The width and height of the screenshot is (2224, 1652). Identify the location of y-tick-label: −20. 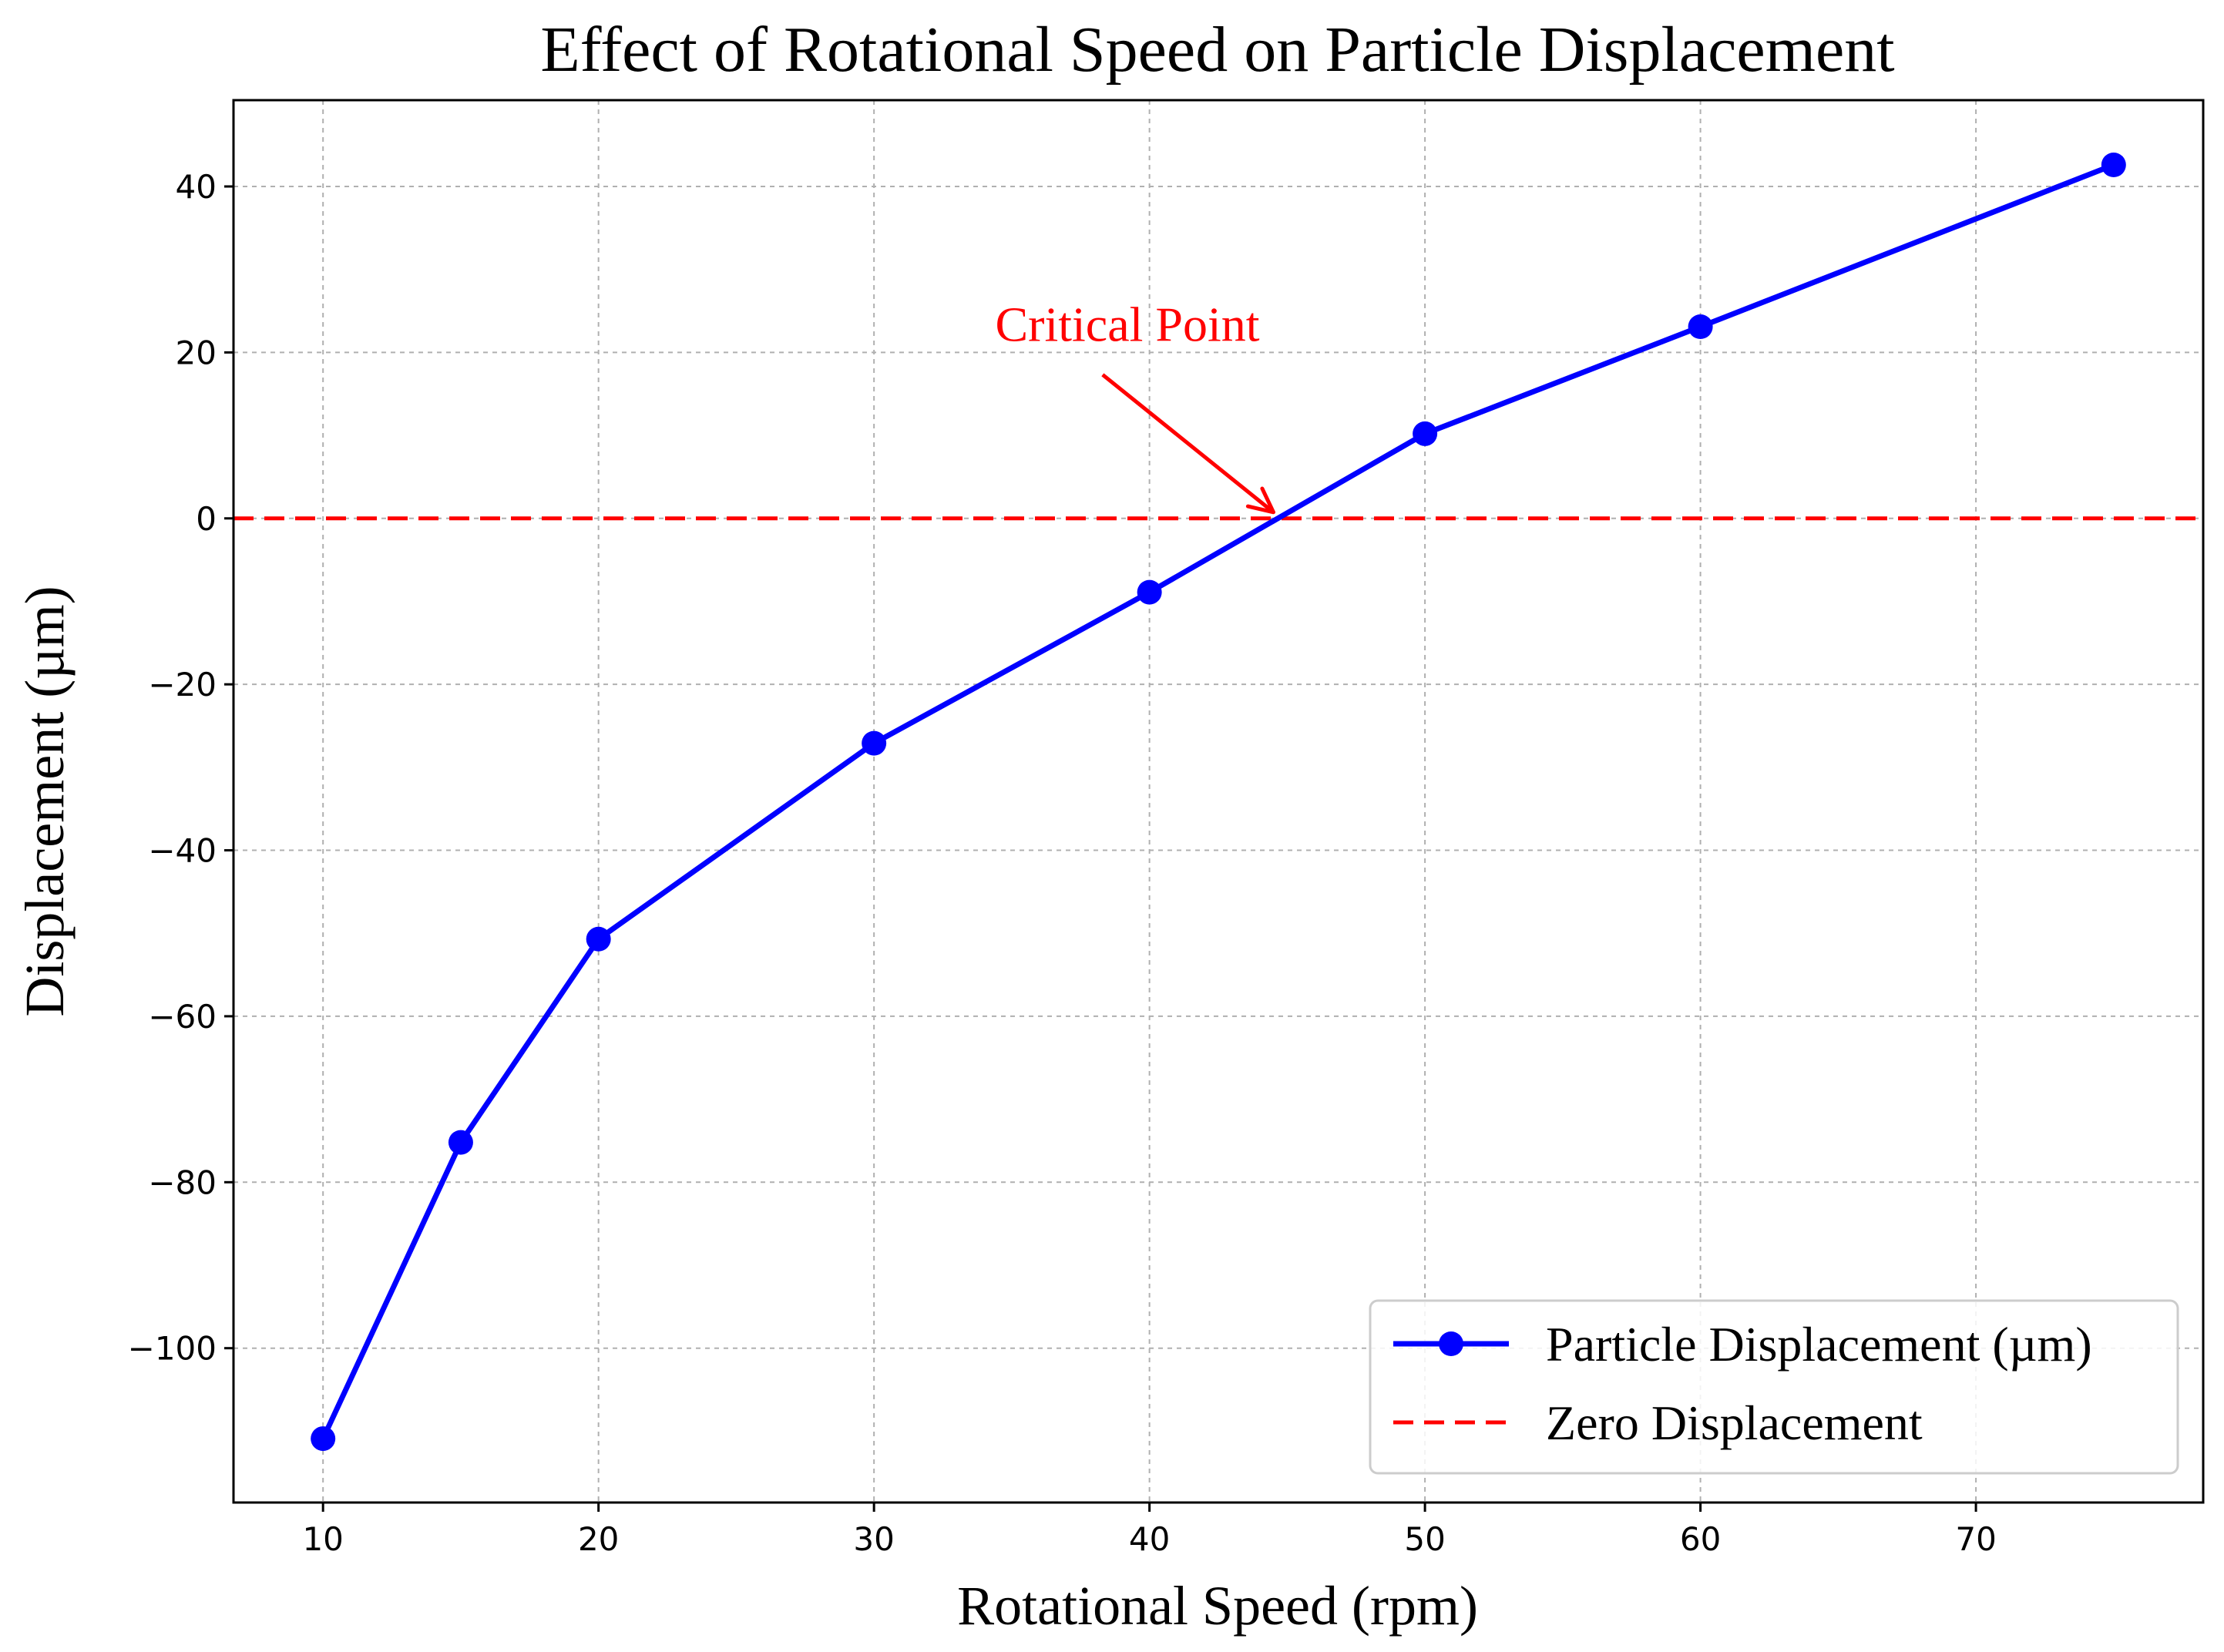
(182, 684).